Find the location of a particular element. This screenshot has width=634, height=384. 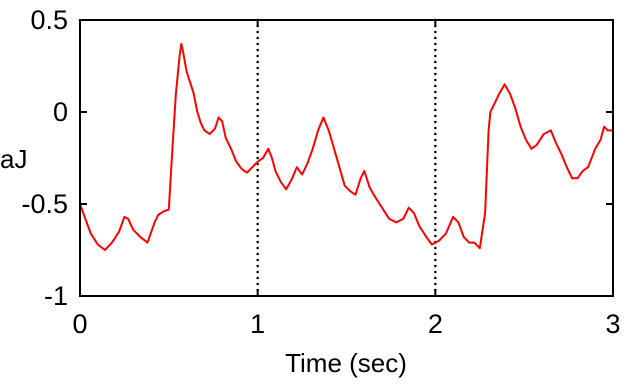

x-tick-label-1: 1 is located at coordinates (257, 324).